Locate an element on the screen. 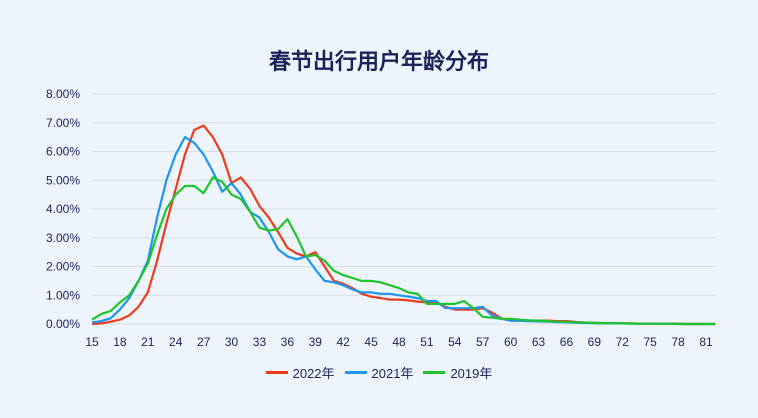  x-tick-label: 51 is located at coordinates (427, 342).